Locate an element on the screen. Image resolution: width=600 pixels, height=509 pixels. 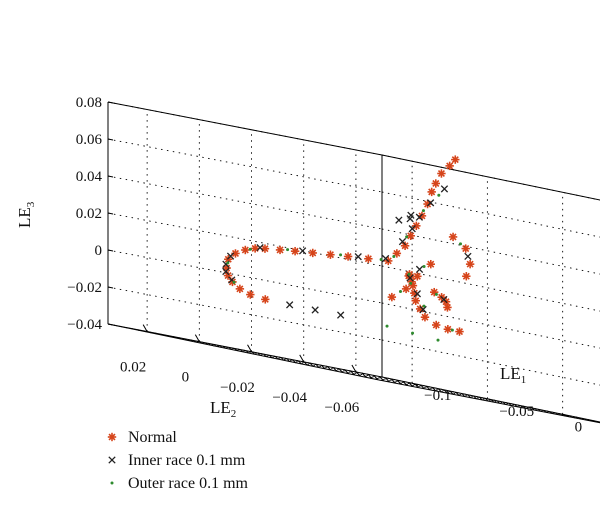
x-tick-label: 0 is located at coordinates (579, 427).